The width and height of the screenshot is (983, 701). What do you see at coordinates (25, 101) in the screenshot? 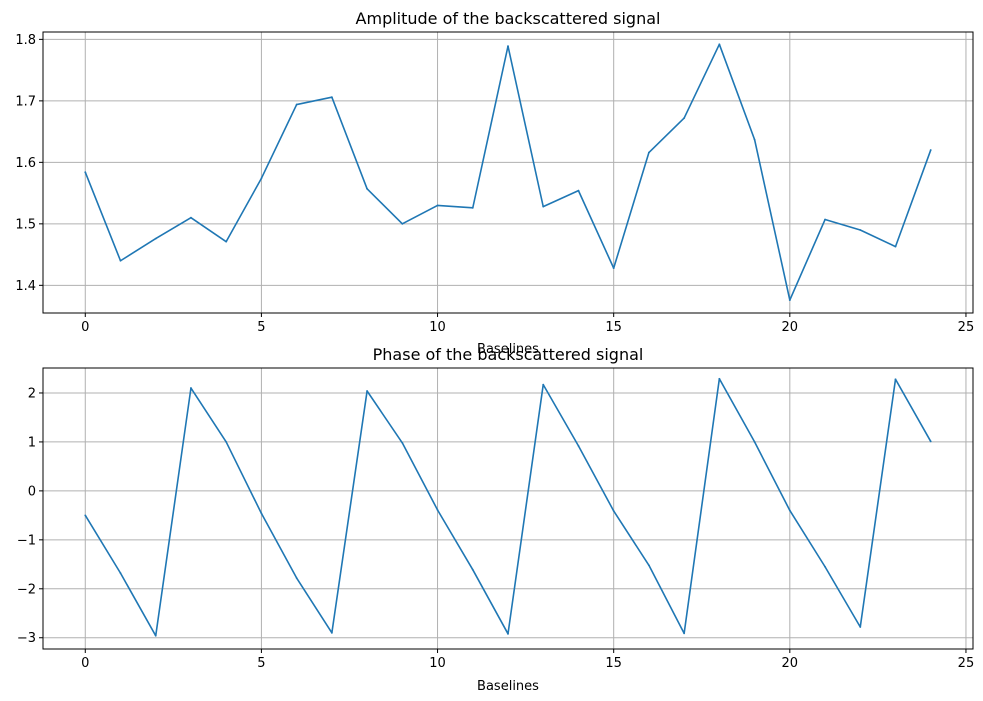
I see `y-tick-label: 1.7` at bounding box center [25, 101].